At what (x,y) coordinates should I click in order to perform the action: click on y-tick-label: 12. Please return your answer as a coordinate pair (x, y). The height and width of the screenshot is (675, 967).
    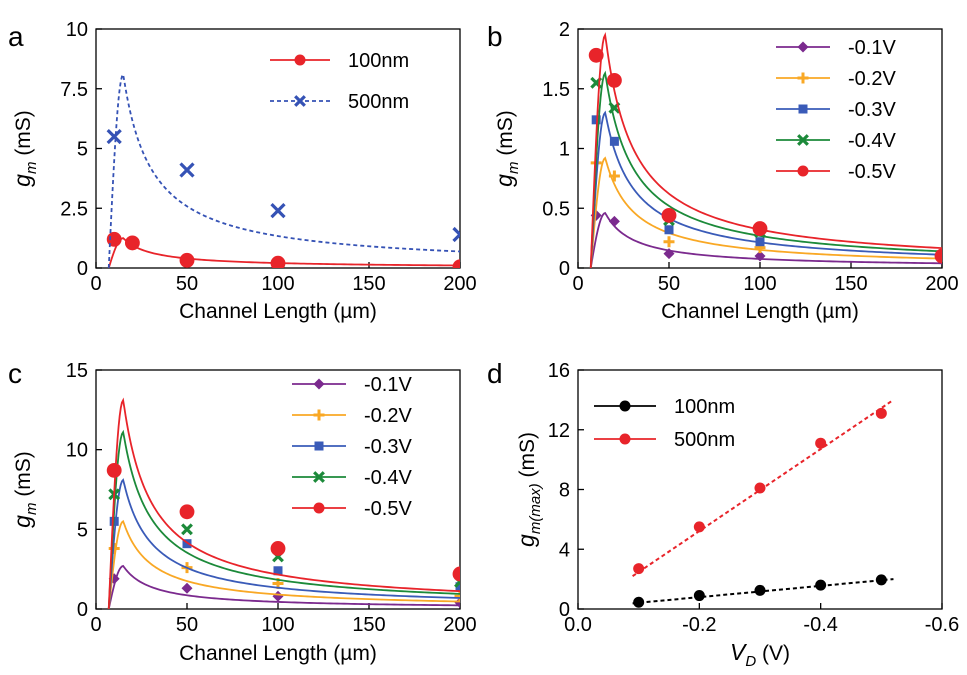
    Looking at the image, I should click on (559, 431).